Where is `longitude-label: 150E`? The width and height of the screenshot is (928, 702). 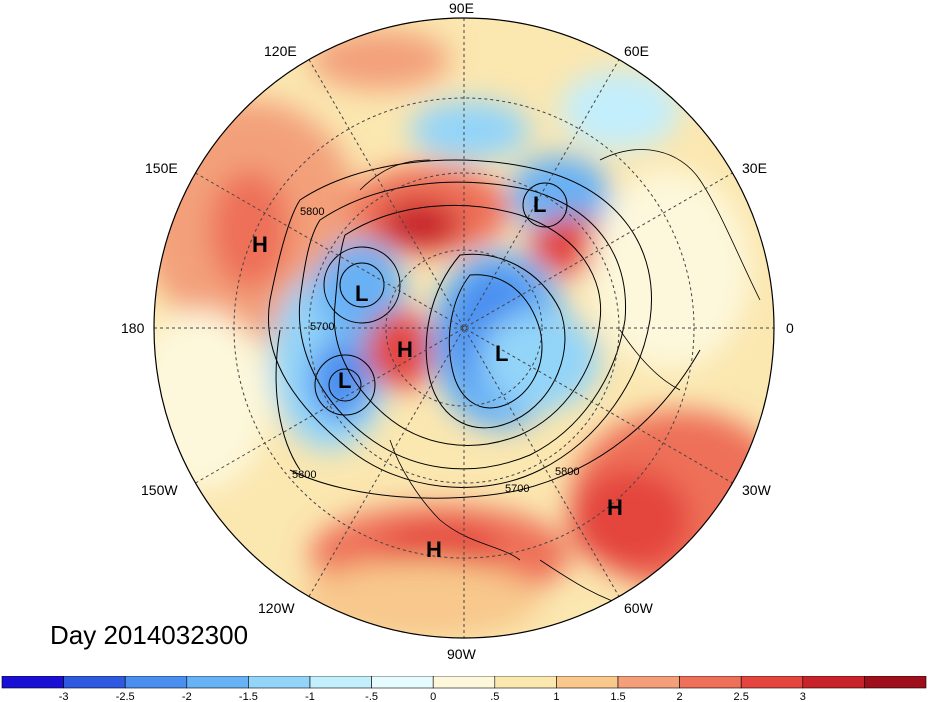 longitude-label: 150E is located at coordinates (161, 168).